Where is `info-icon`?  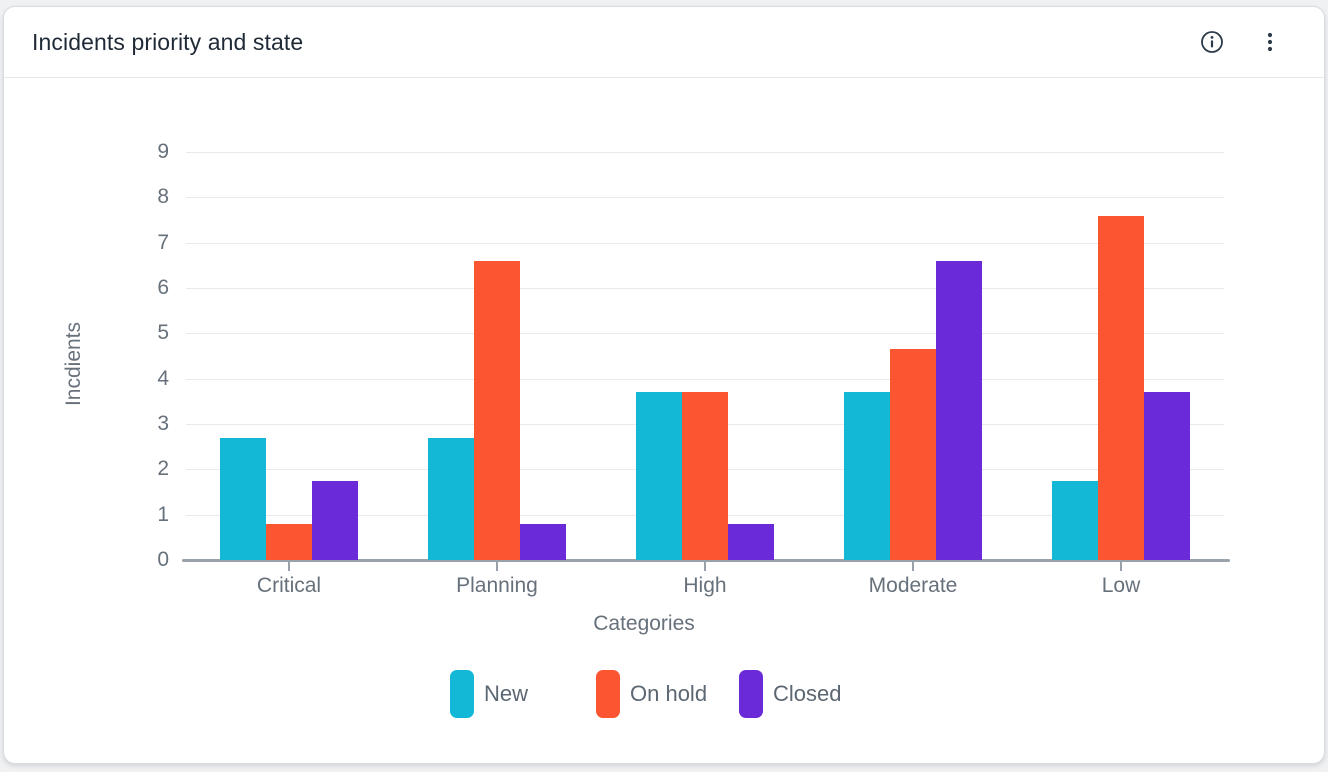 info-icon is located at coordinates (1212, 42).